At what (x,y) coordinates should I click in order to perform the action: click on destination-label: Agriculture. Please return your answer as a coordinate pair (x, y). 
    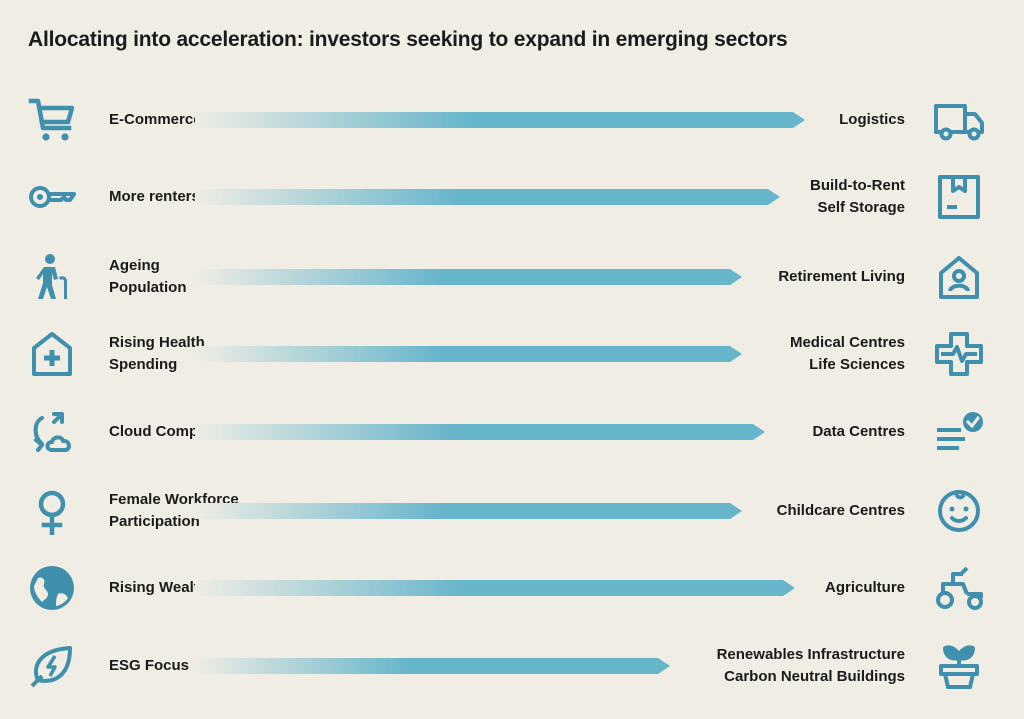
    Looking at the image, I should click on (865, 588).